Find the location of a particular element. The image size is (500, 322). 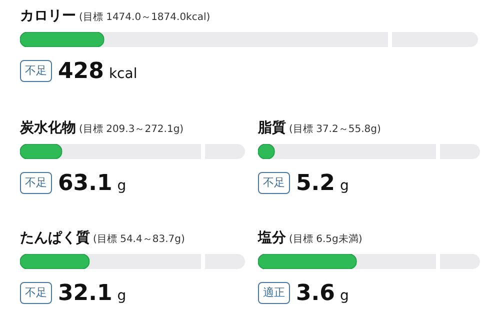

text: (目標 209.3～272.1g) is located at coordinates (131, 129).